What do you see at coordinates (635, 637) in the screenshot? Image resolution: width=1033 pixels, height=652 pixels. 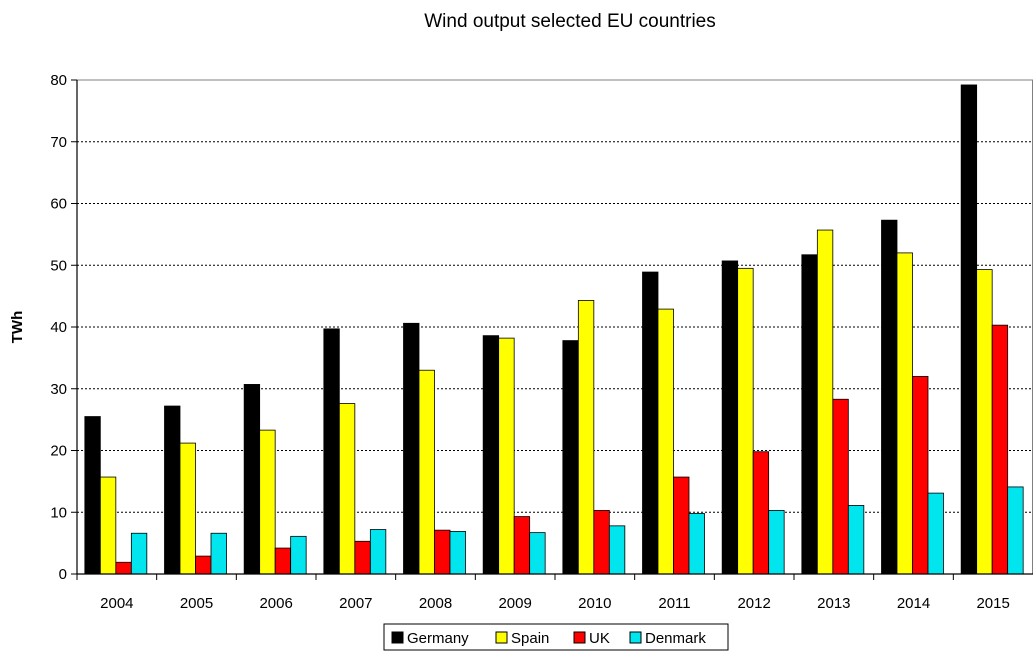 I see `legend-swatch-denmark` at bounding box center [635, 637].